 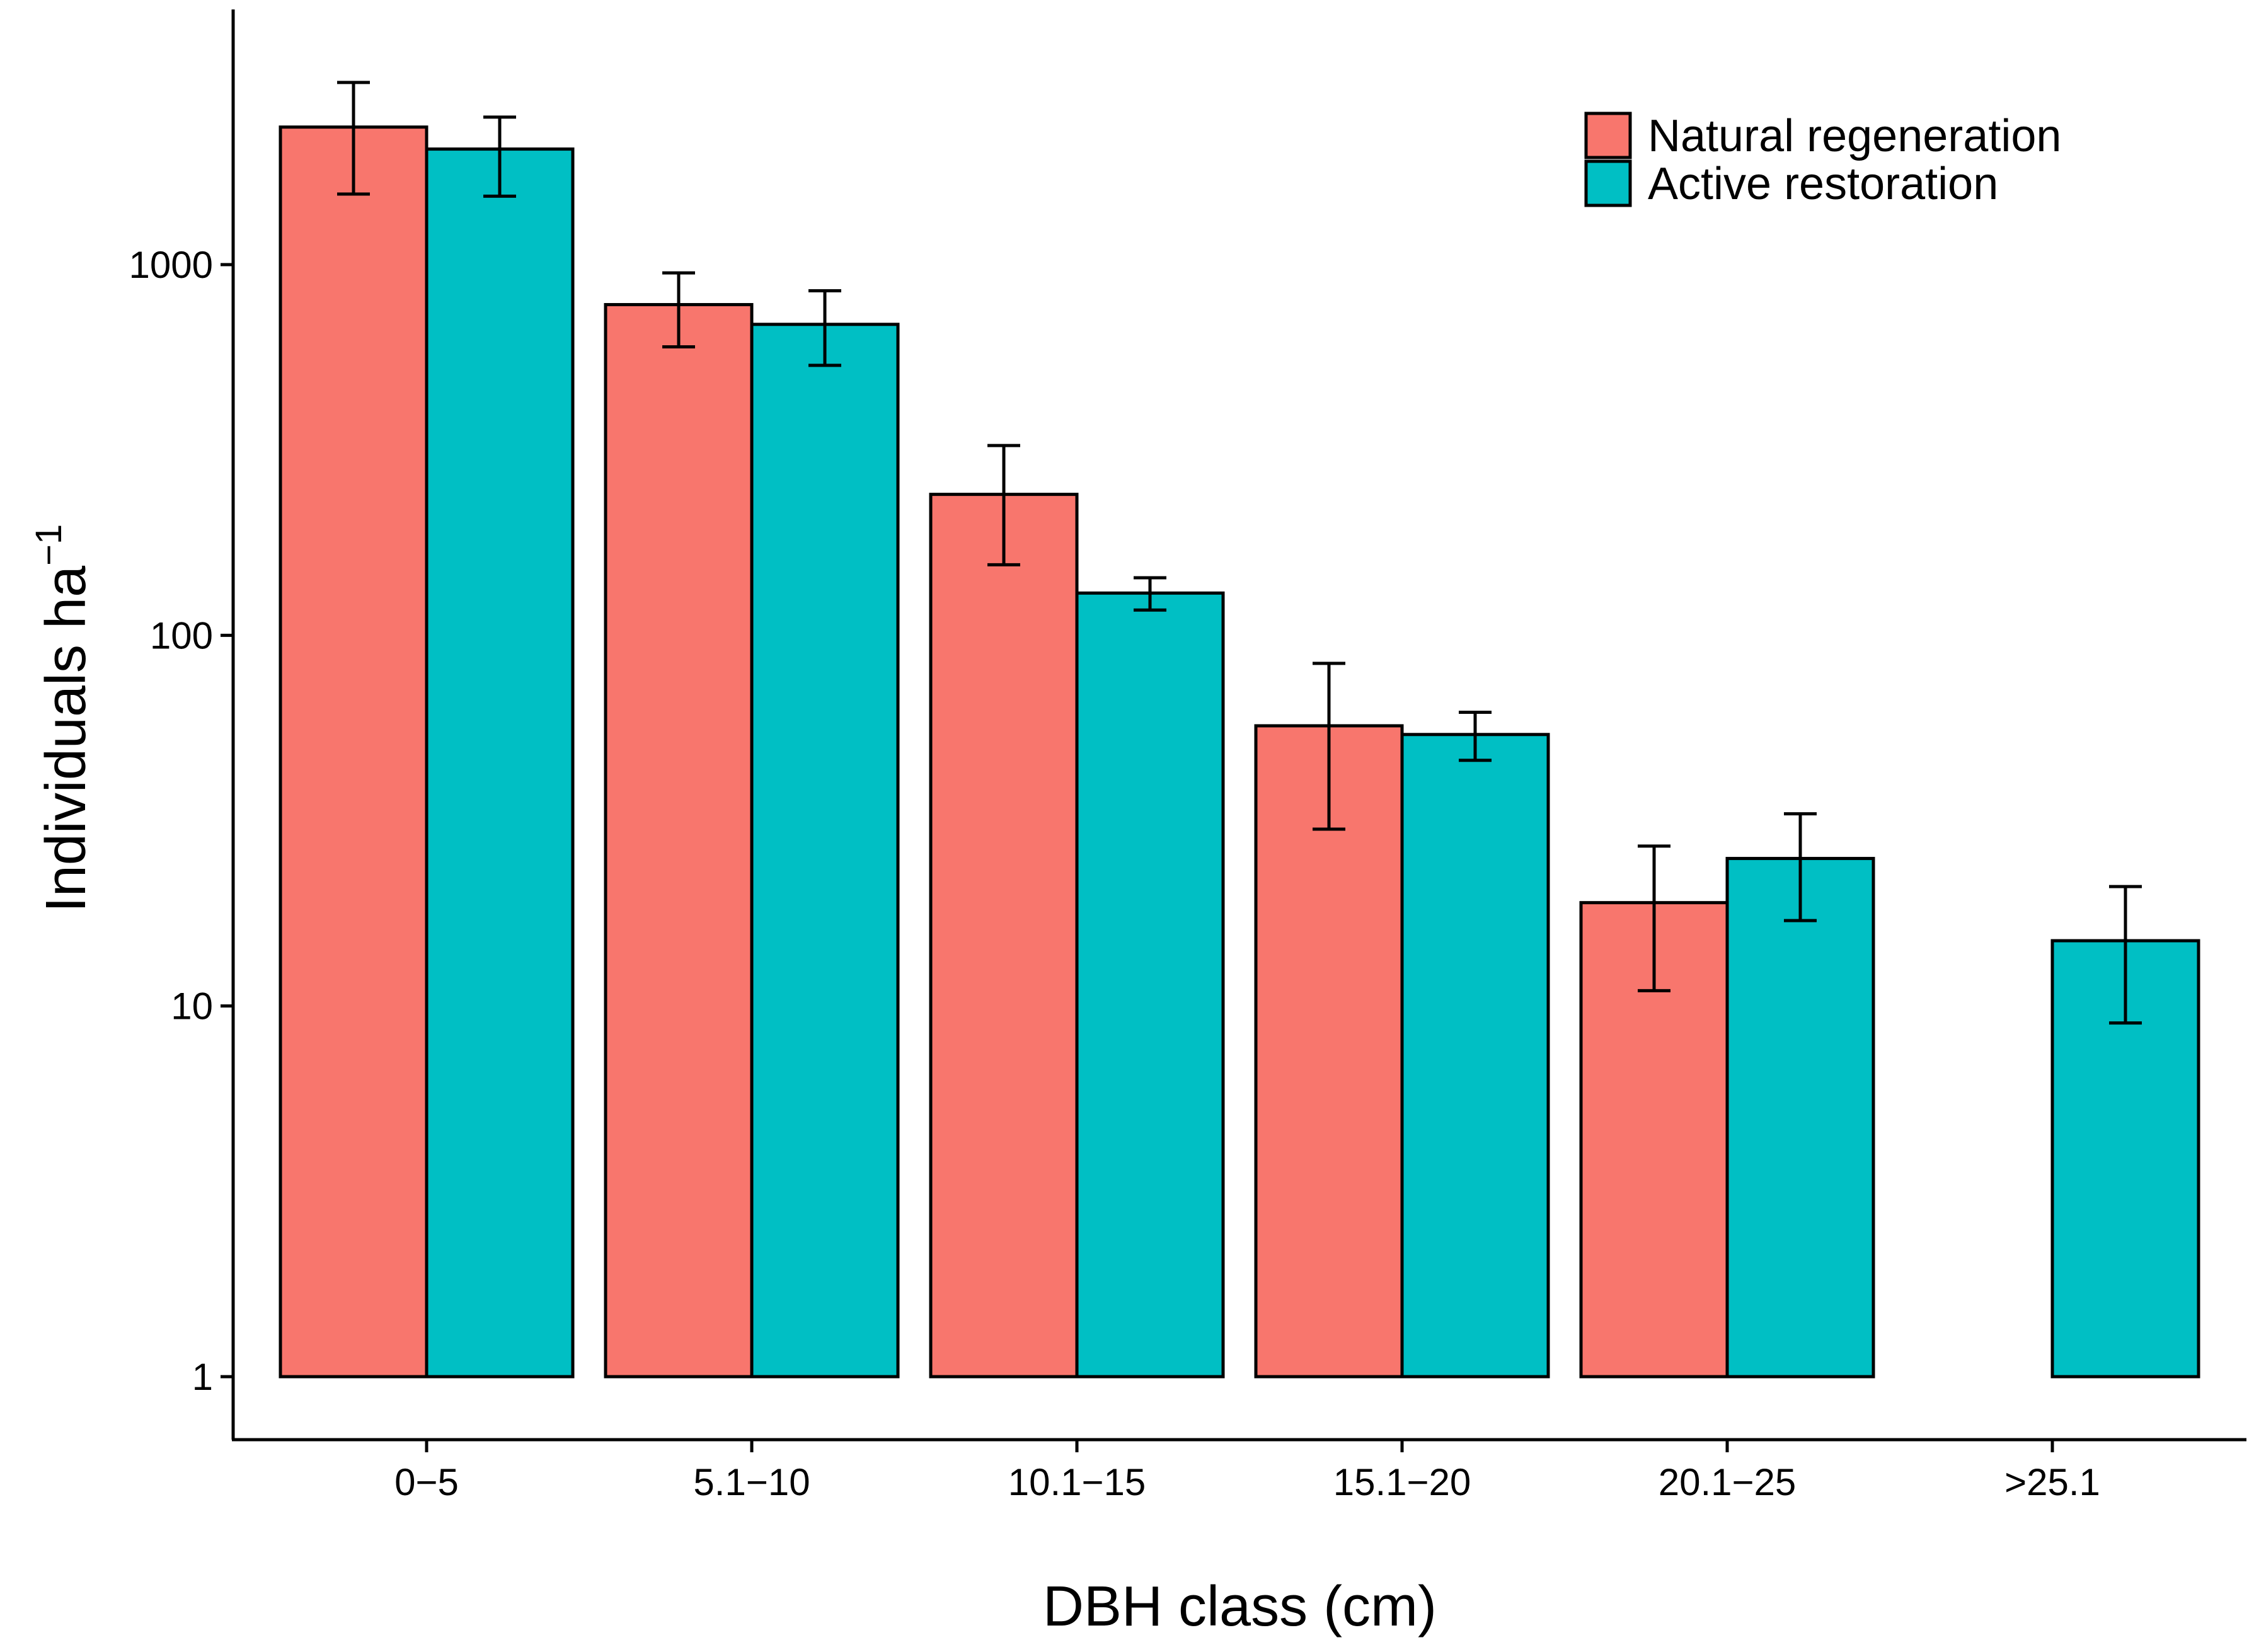 I want to click on x-tick-label: 10.1−15, so click(x=1077, y=1482).